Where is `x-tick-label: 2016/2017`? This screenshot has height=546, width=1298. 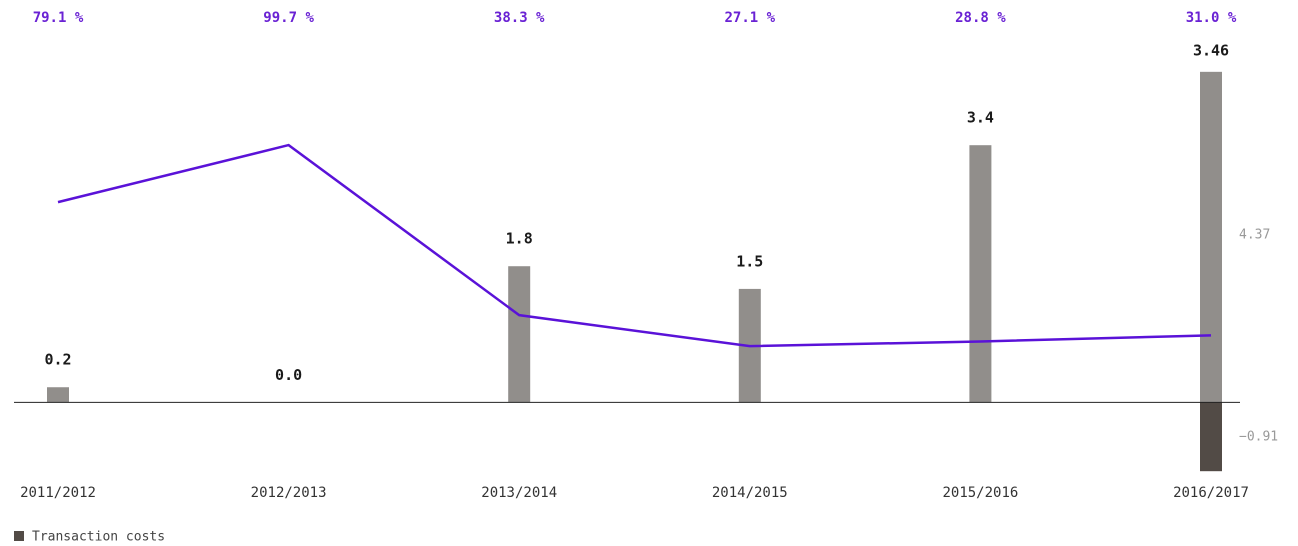
x-tick-label: 2016/2017 is located at coordinates (1211, 493).